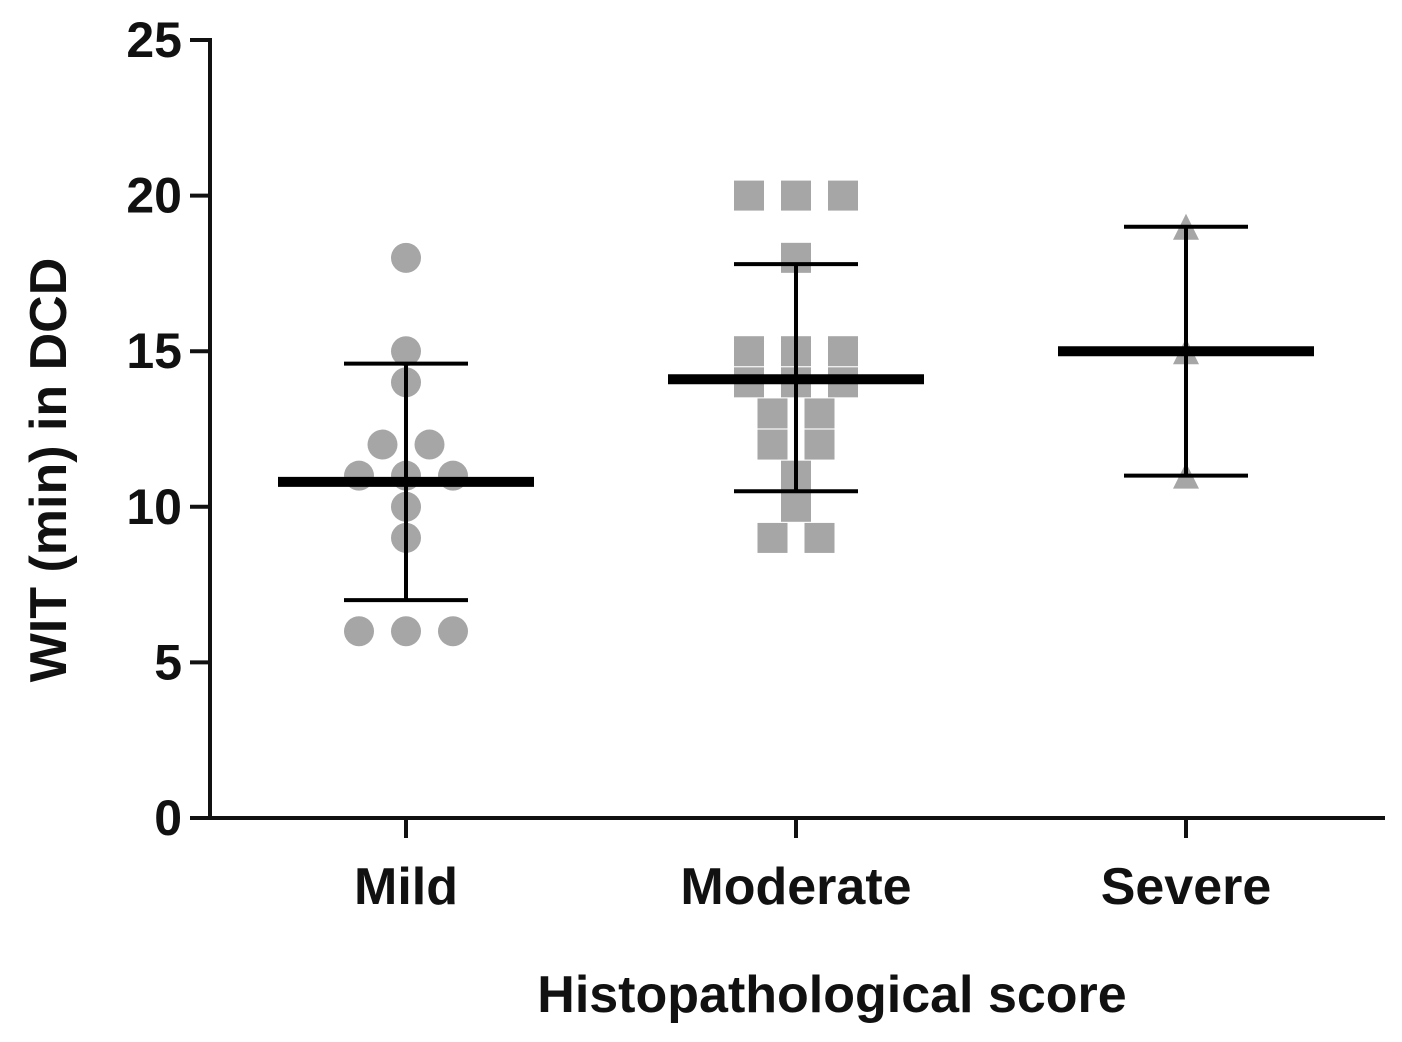 The image size is (1402, 1042). Describe the element at coordinates (406, 887) in the screenshot. I see `x-tick-label: Mild` at that location.